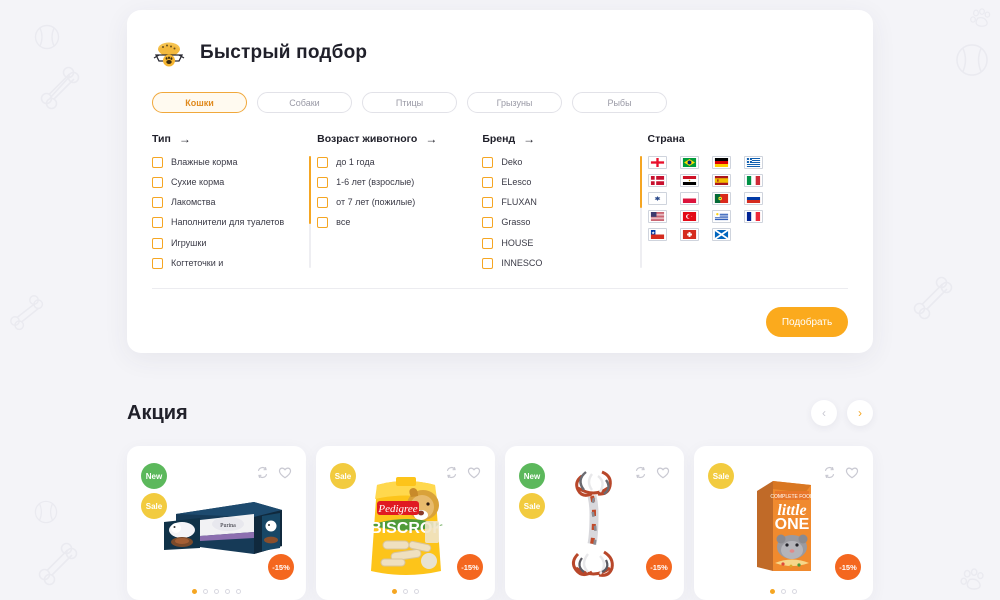 This screenshot has width=1000, height=600. I want to click on filter-option: Сухие корма, so click(227, 182).